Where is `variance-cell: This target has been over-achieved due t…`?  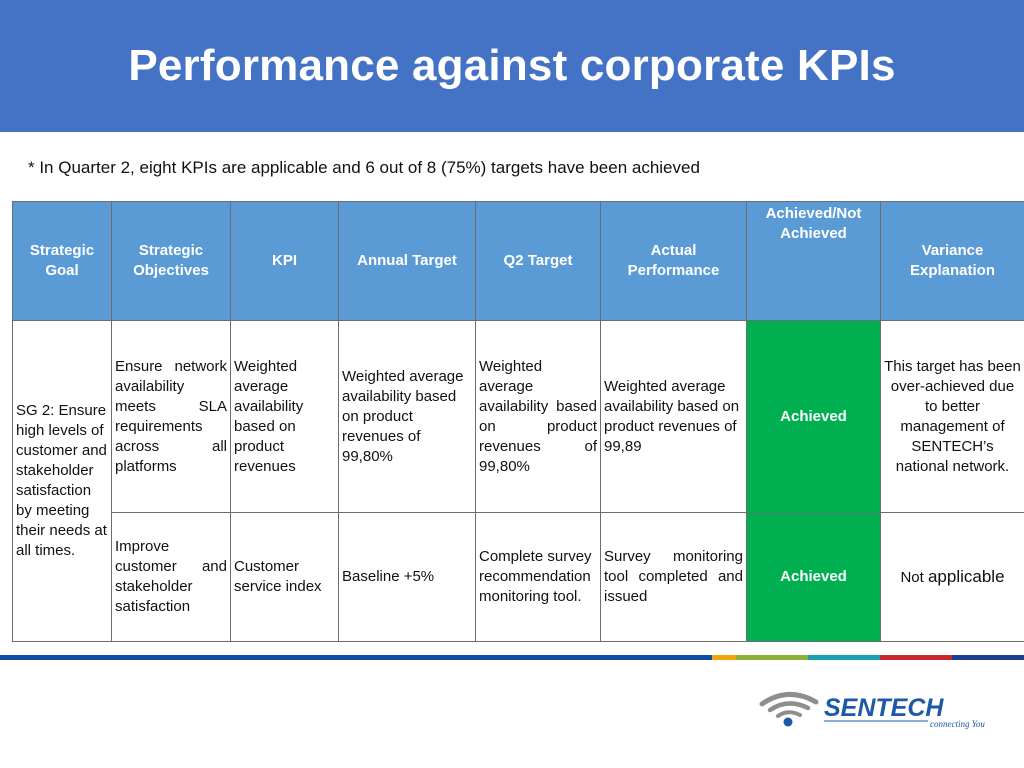
variance-cell: This target has been over-achieved due t… is located at coordinates (952, 416).